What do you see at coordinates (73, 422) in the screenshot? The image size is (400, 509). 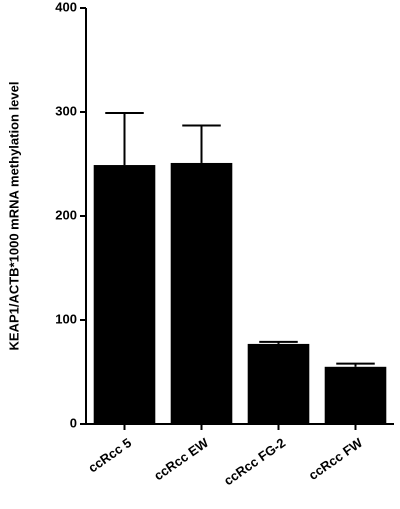 I see `y-tick-label: 0` at bounding box center [73, 422].